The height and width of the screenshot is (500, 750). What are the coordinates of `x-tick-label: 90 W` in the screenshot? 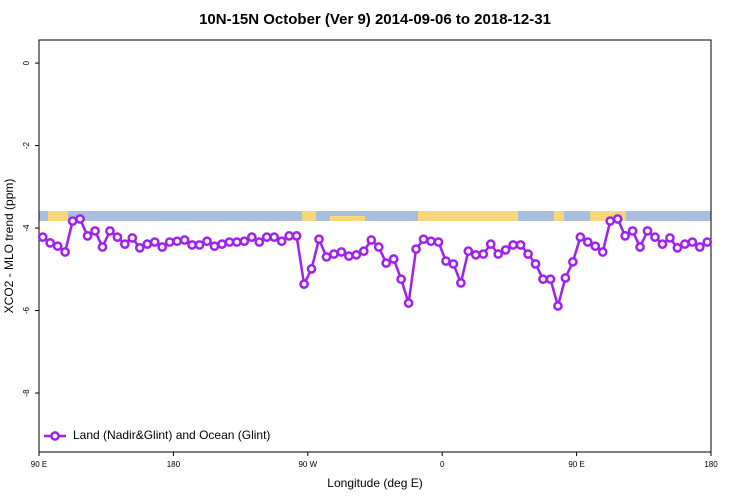 It's located at (307, 464).